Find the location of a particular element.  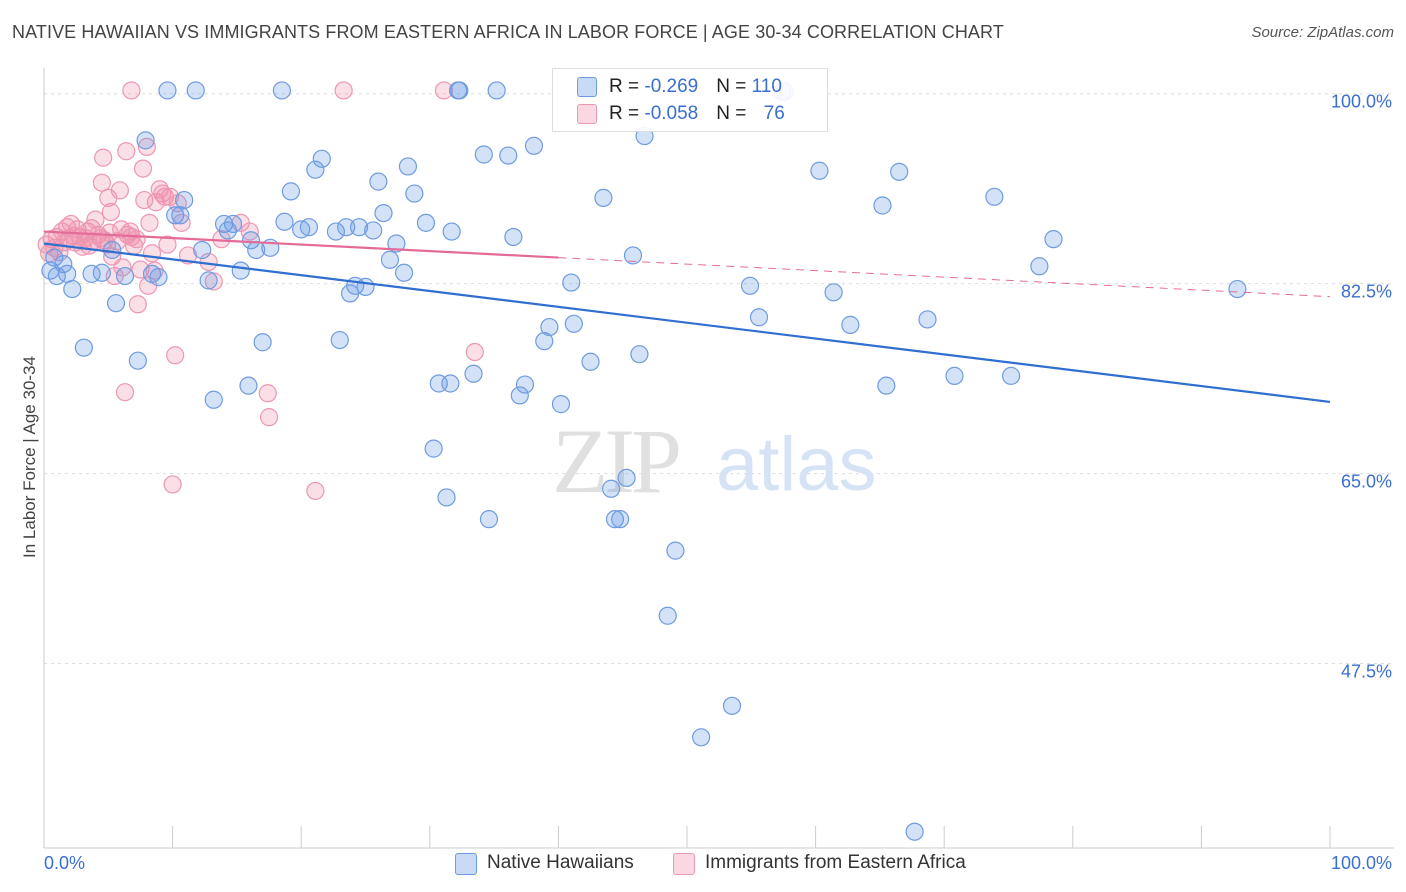

bottom-legend-label: Native Hawaiians is located at coordinates (560, 862).